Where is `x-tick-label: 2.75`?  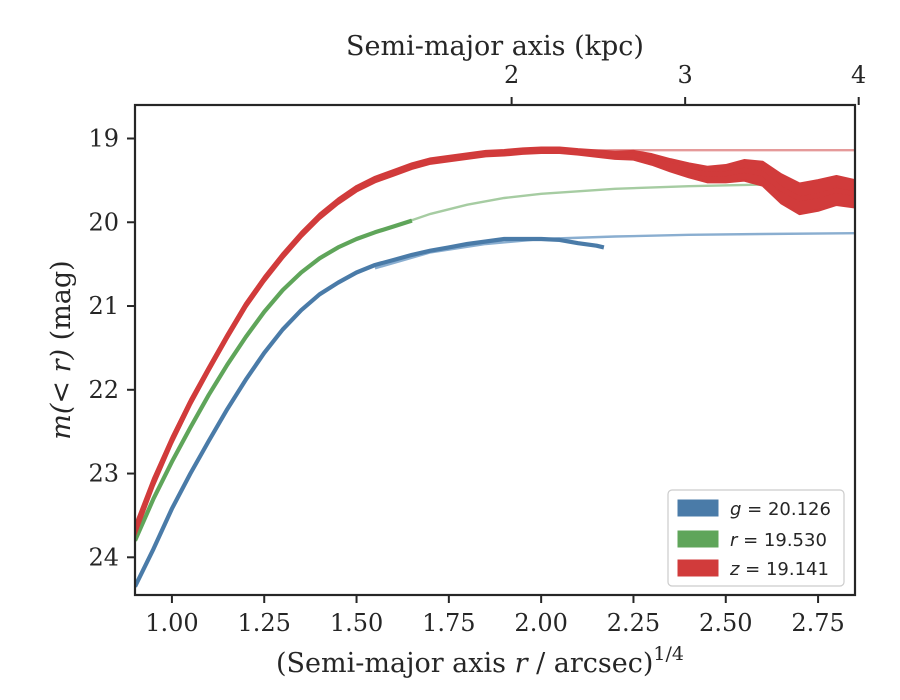 x-tick-label: 2.75 is located at coordinates (817, 623).